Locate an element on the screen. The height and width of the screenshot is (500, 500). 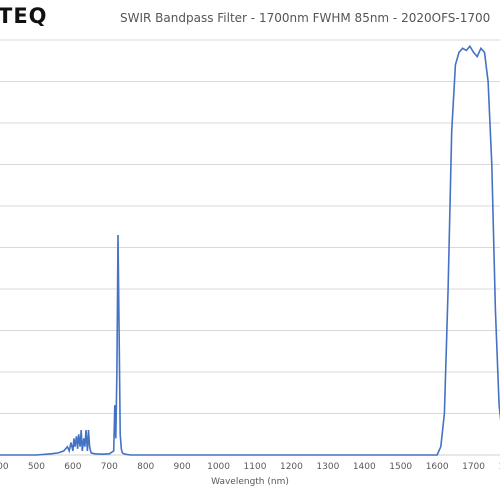
brand-logo: TEQ is located at coordinates (24, 16).